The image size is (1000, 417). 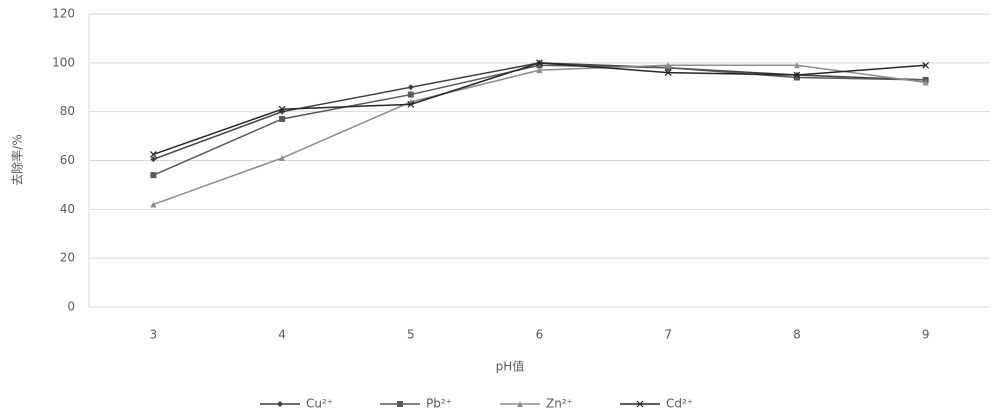 What do you see at coordinates (71, 307) in the screenshot?
I see `y-tick-label: 0` at bounding box center [71, 307].